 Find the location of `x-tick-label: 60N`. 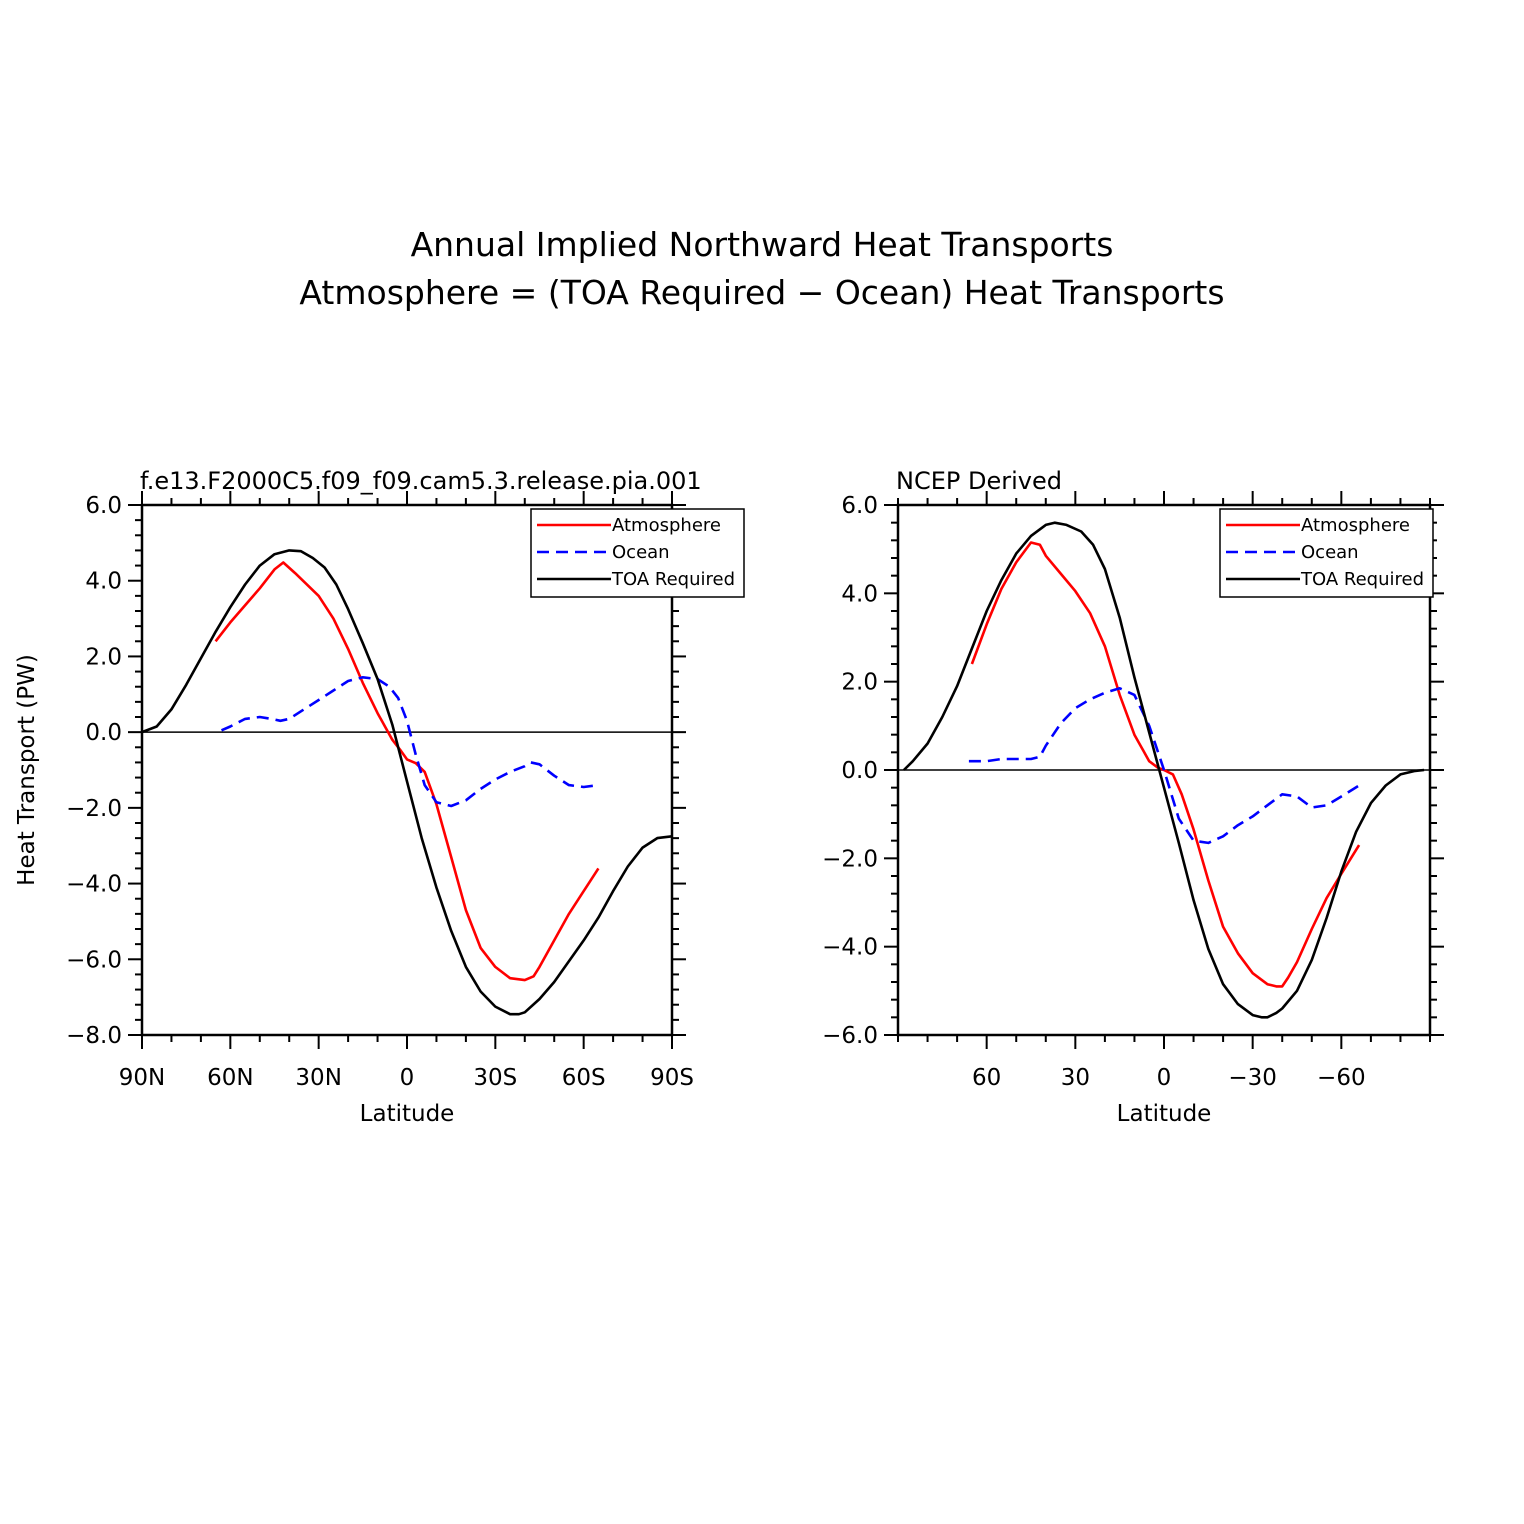

x-tick-label: 60N is located at coordinates (230, 1078).